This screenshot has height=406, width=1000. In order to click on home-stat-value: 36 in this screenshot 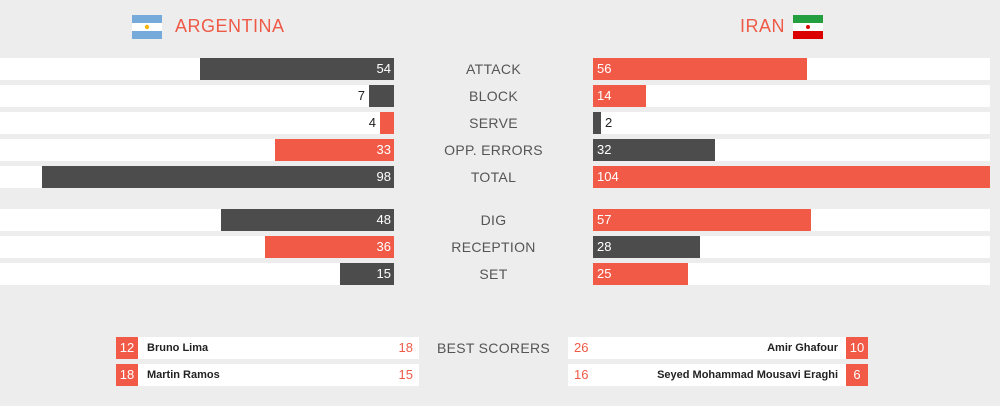, I will do `click(383, 246)`.